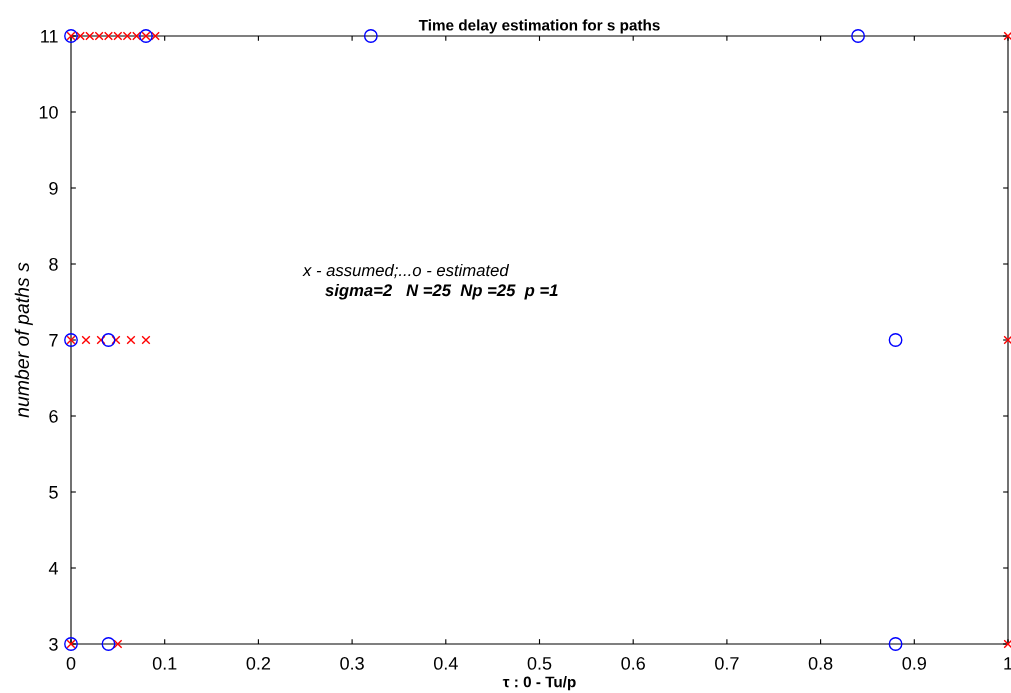  I want to click on y-tick-label: 11, so click(49, 36).